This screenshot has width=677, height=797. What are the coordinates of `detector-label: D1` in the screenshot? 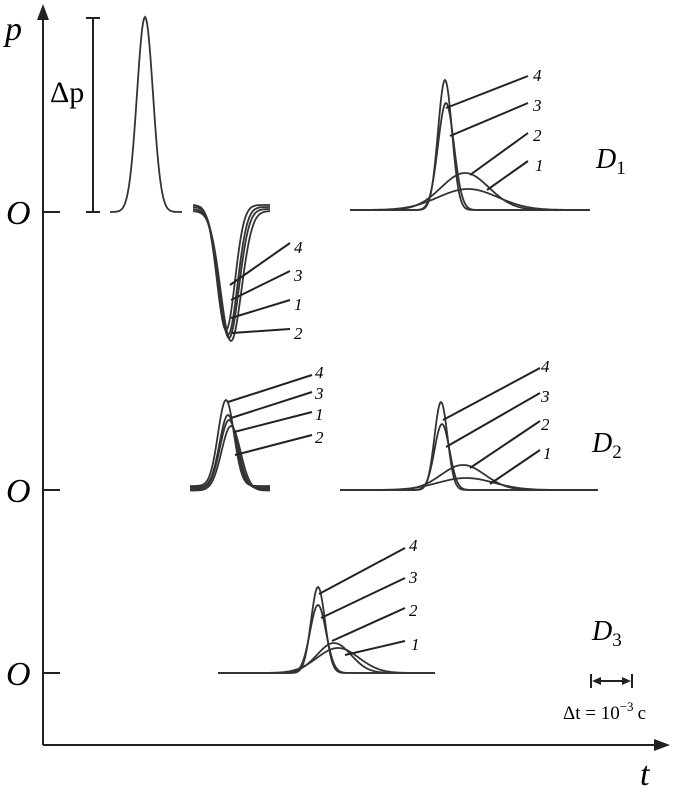 It's located at (610, 161).